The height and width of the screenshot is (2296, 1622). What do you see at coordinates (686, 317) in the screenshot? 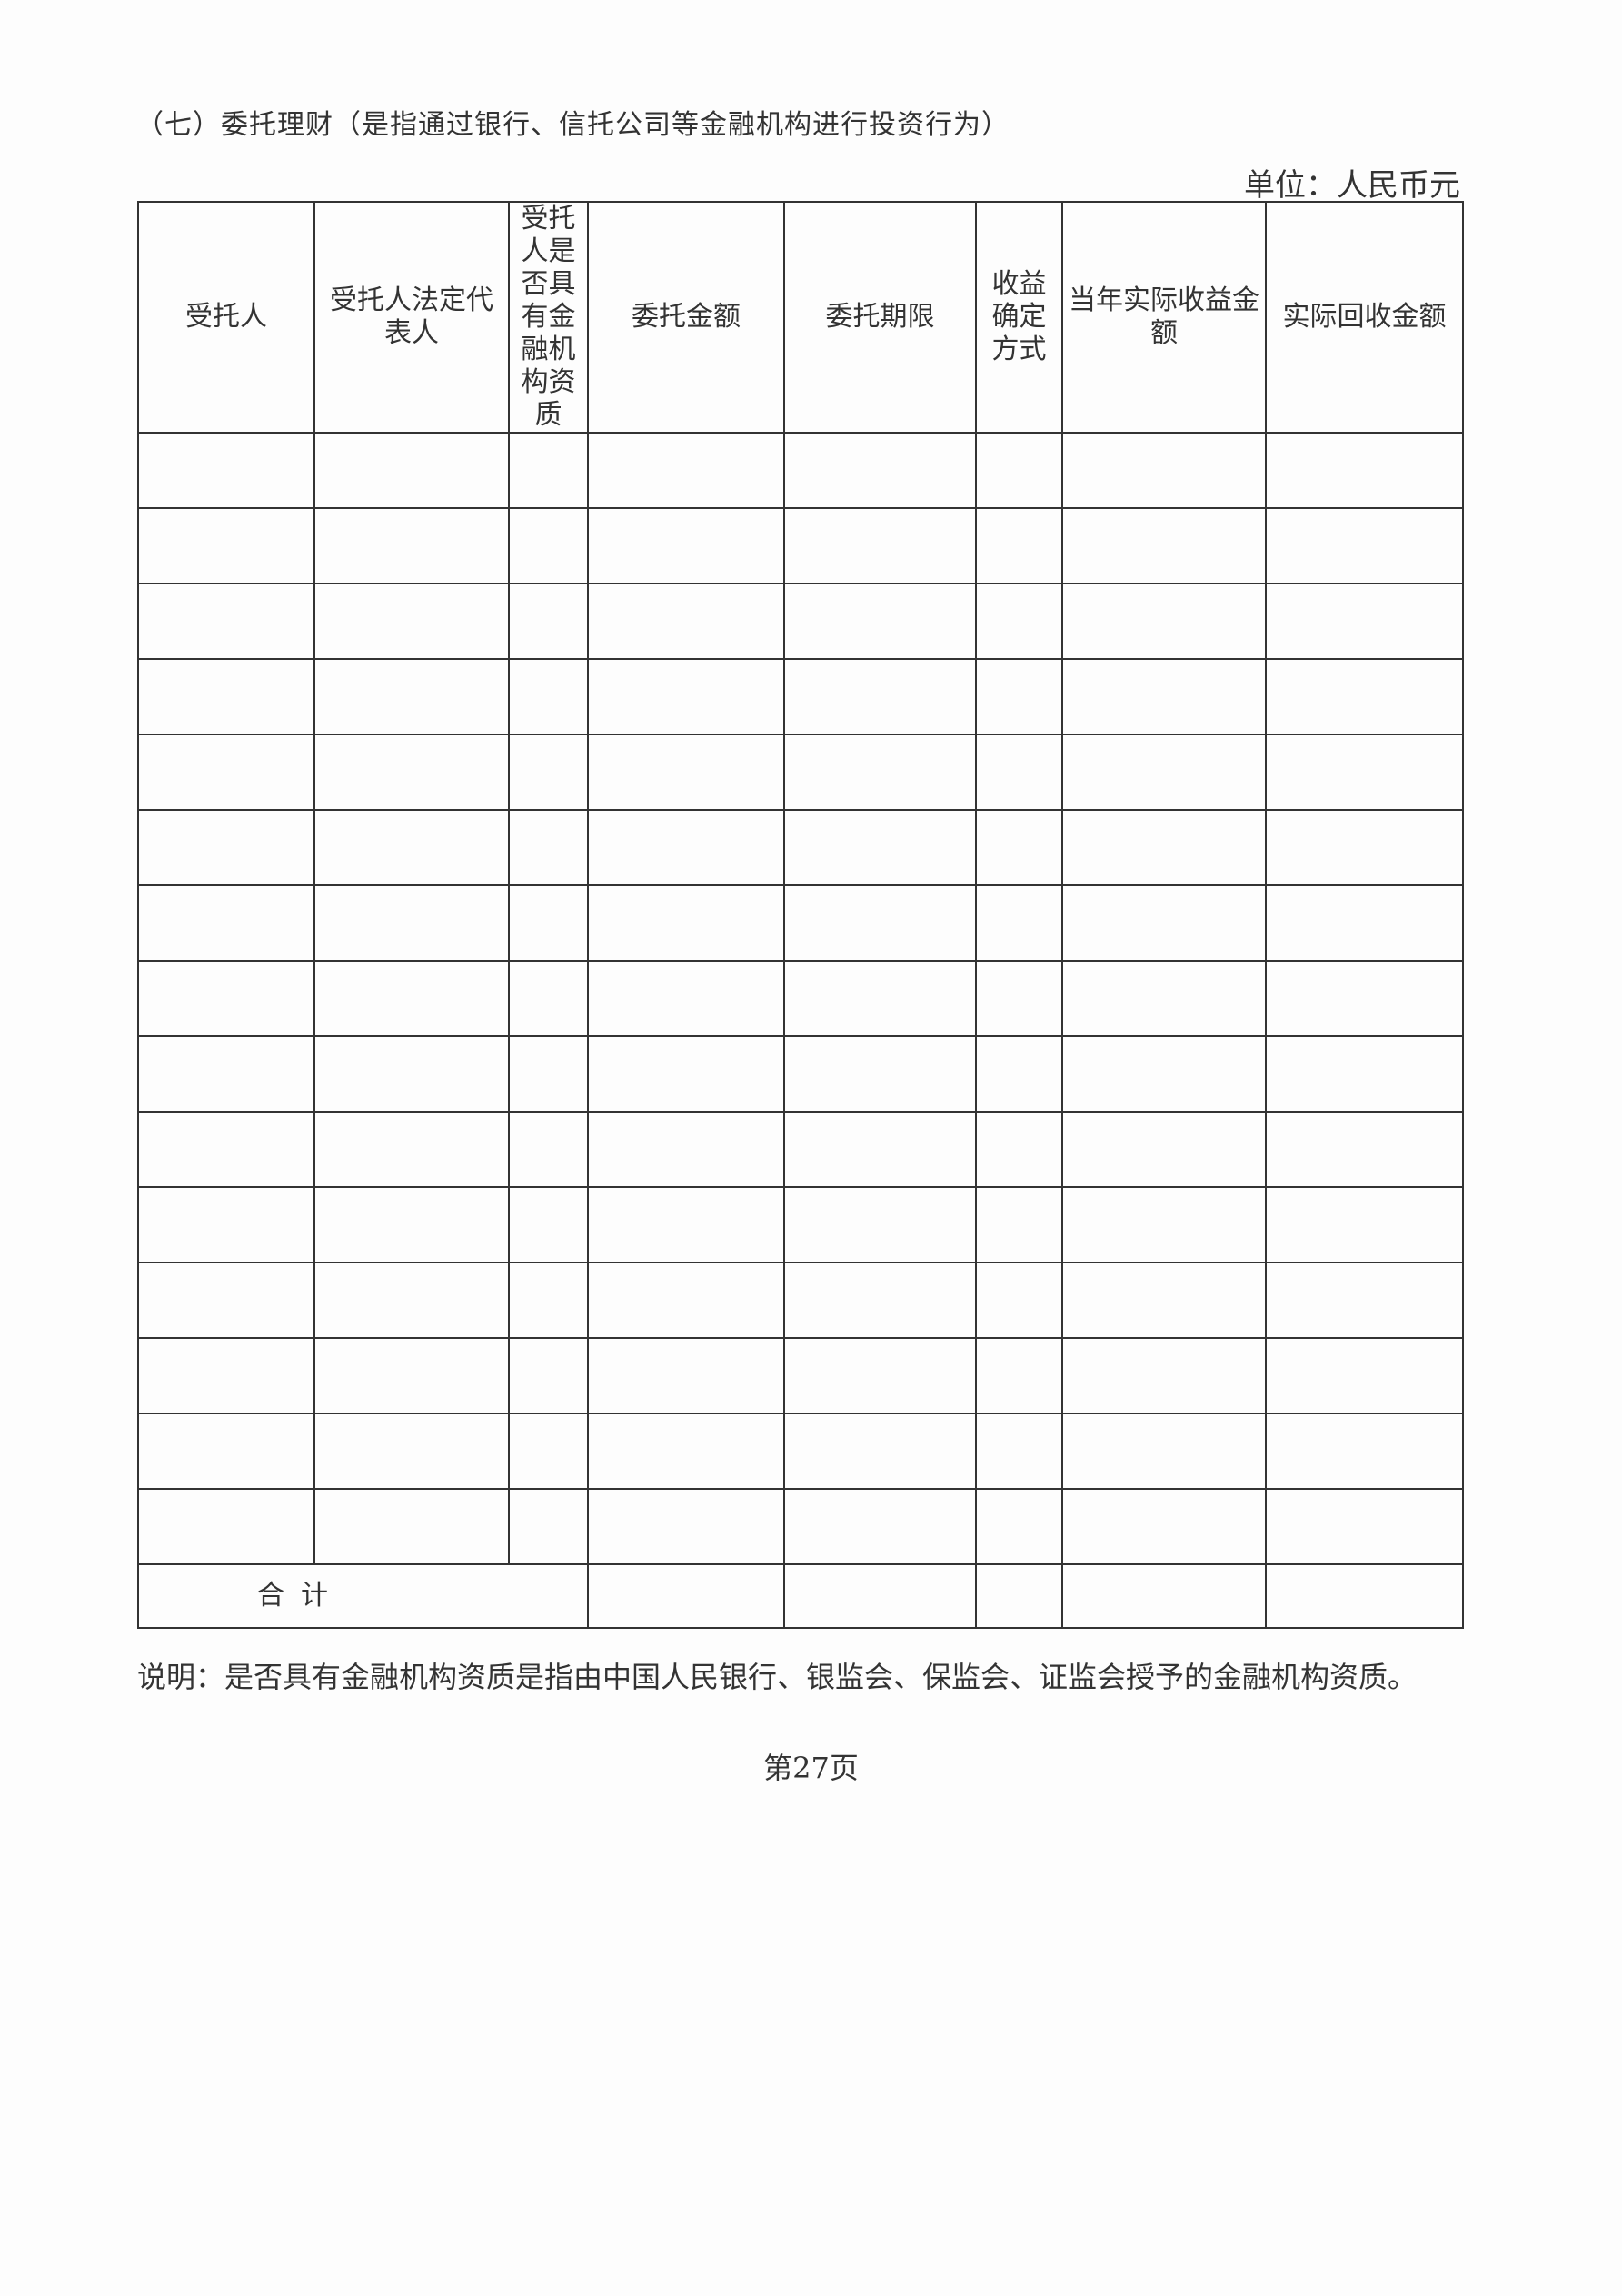
I see `header-amount: 委托金额` at bounding box center [686, 317].